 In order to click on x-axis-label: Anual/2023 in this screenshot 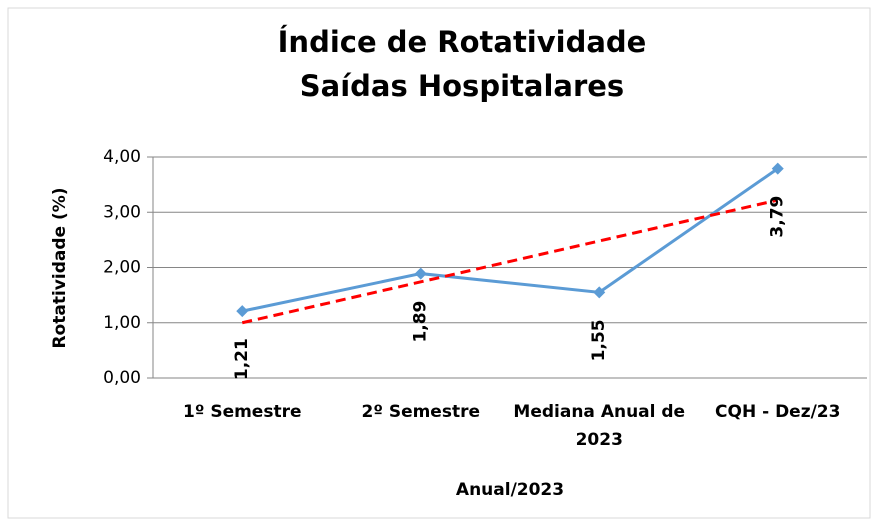, I will do `click(510, 490)`.